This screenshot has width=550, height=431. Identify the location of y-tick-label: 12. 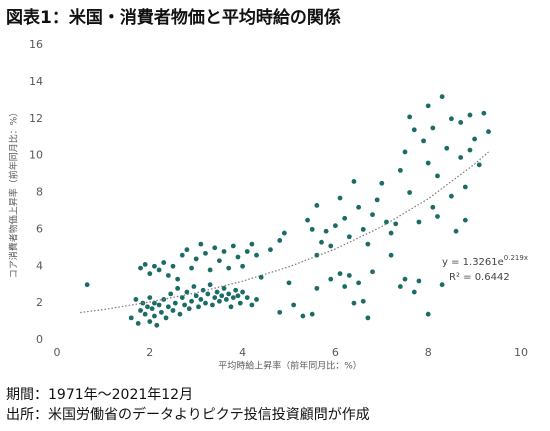
(36, 118).